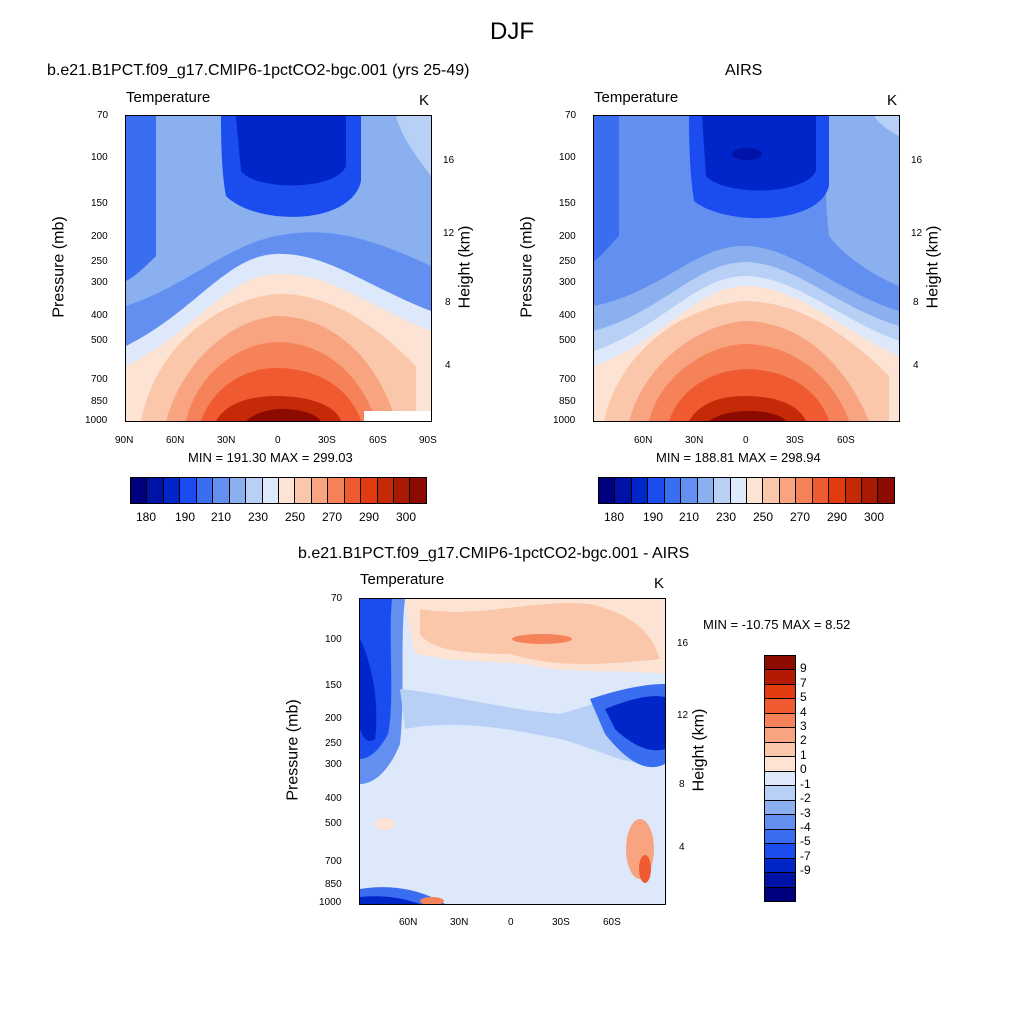 The height and width of the screenshot is (1024, 1024). I want to click on colorbar-label: -9, so click(805, 870).